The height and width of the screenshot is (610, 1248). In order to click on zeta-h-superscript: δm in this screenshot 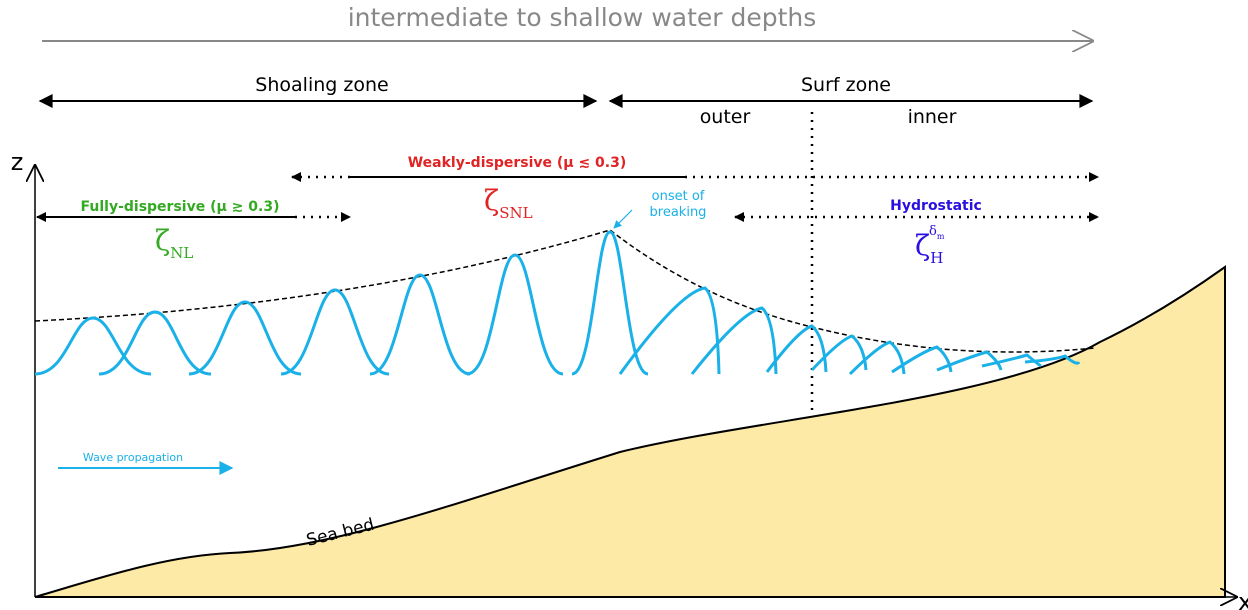, I will do `click(937, 232)`.